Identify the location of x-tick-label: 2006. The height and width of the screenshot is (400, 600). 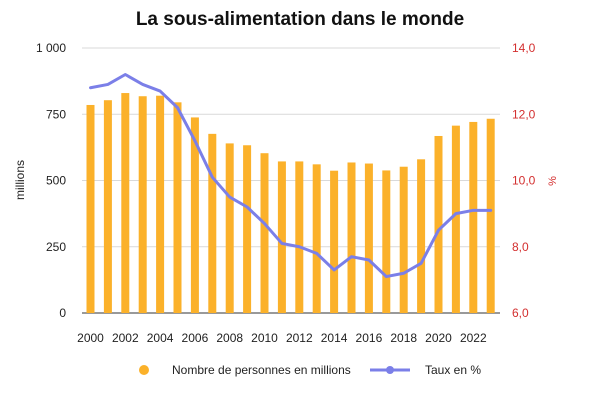
(195, 338).